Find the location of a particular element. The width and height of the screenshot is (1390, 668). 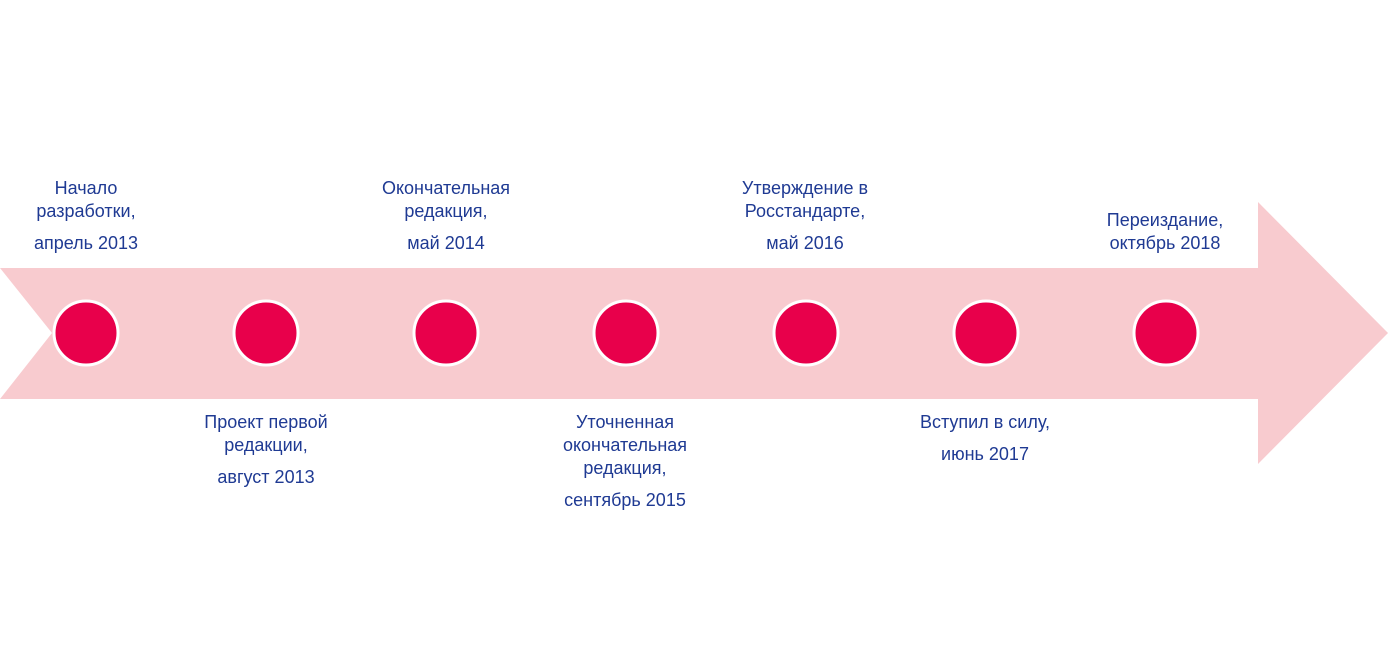

milestone-4-line-3: редакция, is located at coordinates (625, 468).